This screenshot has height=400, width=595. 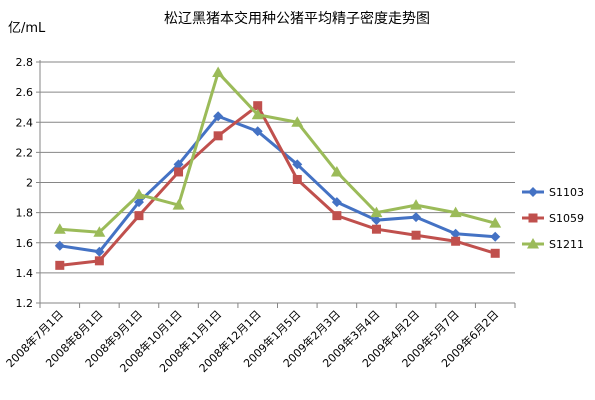 What do you see at coordinates (25, 273) in the screenshot?
I see `y-tick-label: 1.4` at bounding box center [25, 273].